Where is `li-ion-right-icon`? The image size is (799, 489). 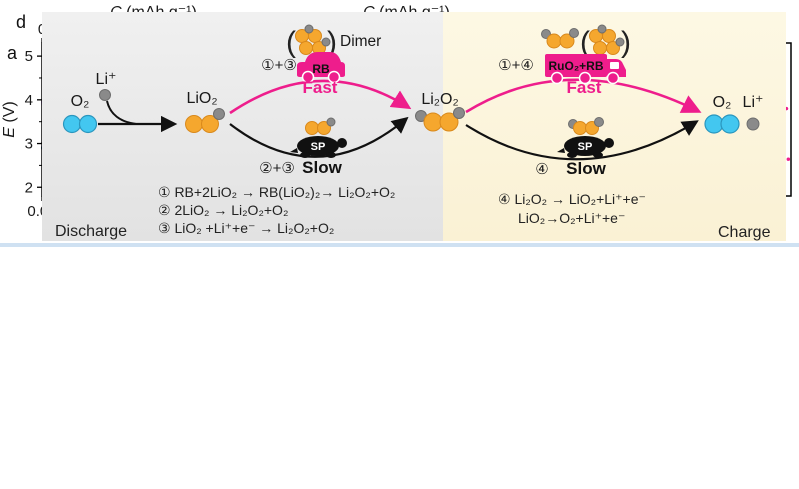
li-ion-right-icon is located at coordinates (753, 124).